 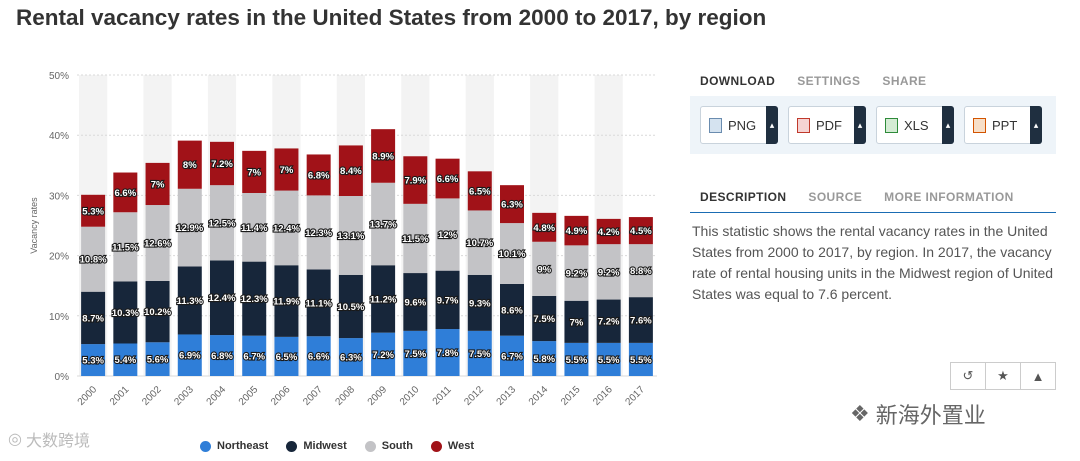 I want to click on legend-item-northeast: Northeast, so click(x=234, y=446).